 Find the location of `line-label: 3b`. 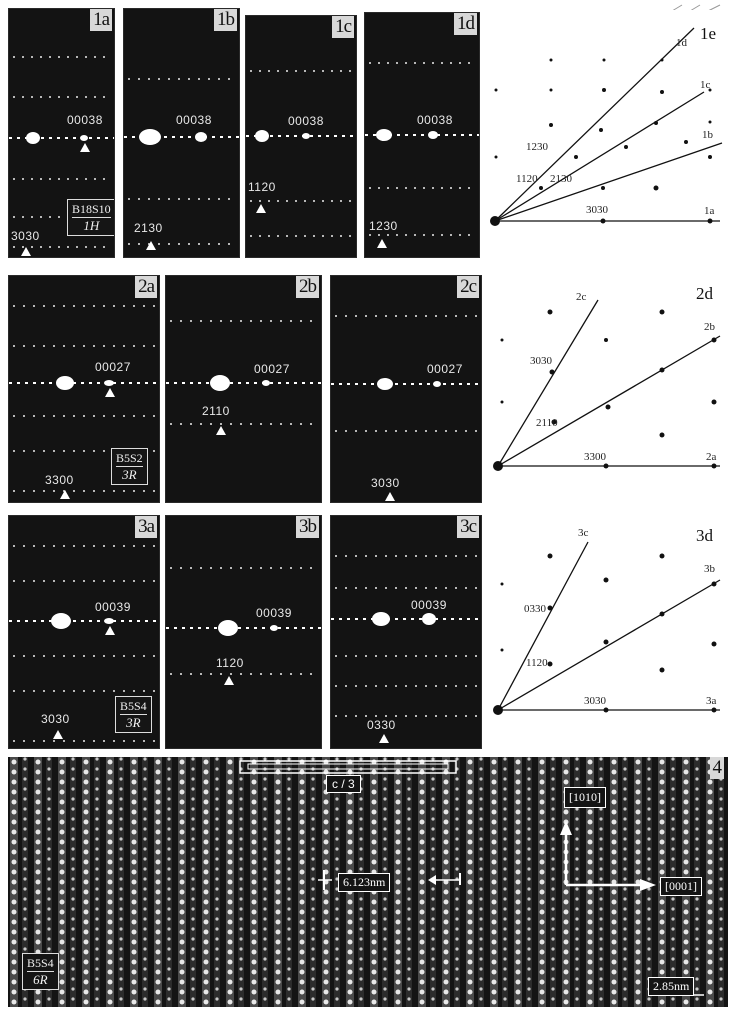

line-label: 3b is located at coordinates (710, 569).